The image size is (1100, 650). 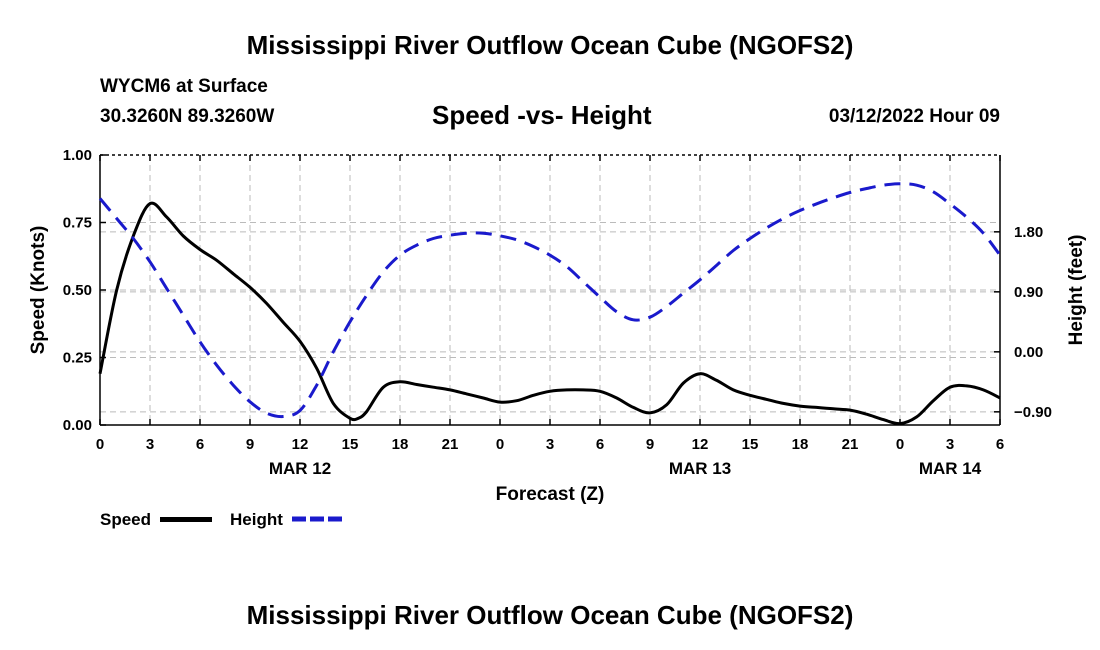 I want to click on y-axis-label: Speed (Knots), so click(x=38, y=290).